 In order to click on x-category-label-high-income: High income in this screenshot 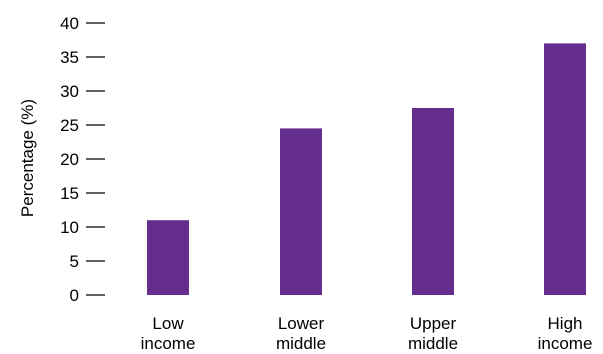, I will do `click(565, 333)`.